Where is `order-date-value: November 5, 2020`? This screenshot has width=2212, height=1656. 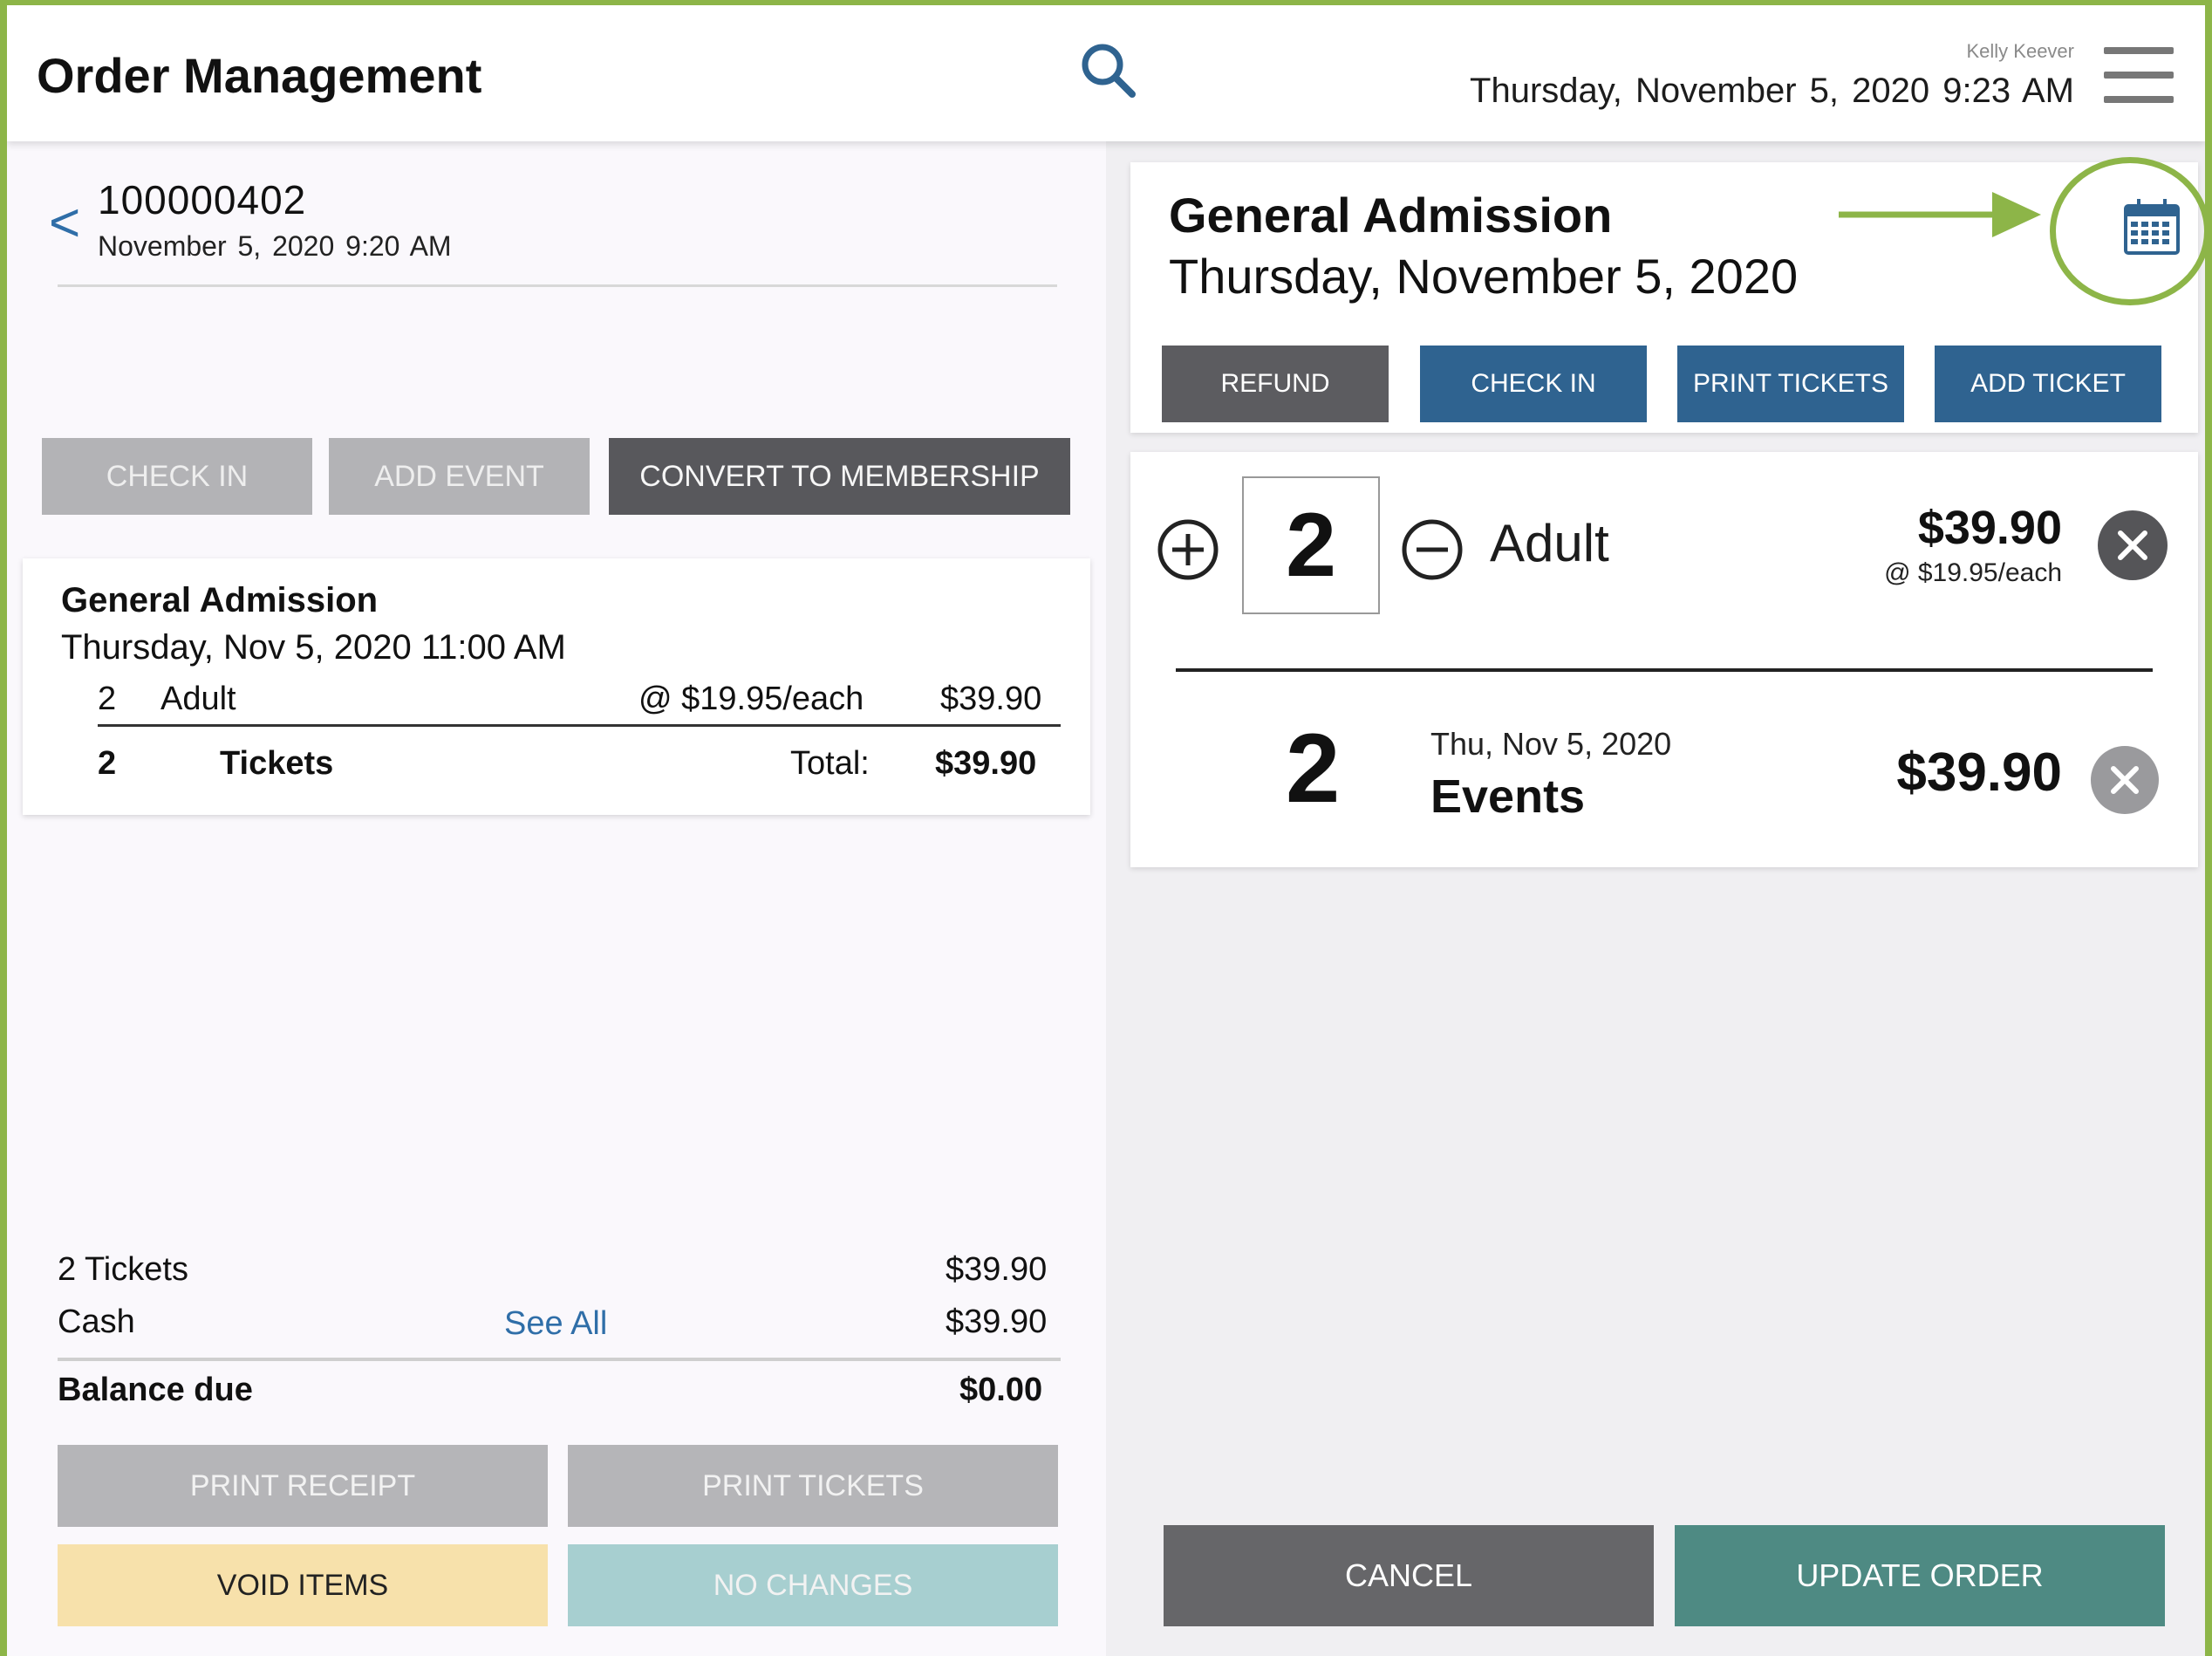 order-date-value: November 5, 2020 is located at coordinates (217, 246).